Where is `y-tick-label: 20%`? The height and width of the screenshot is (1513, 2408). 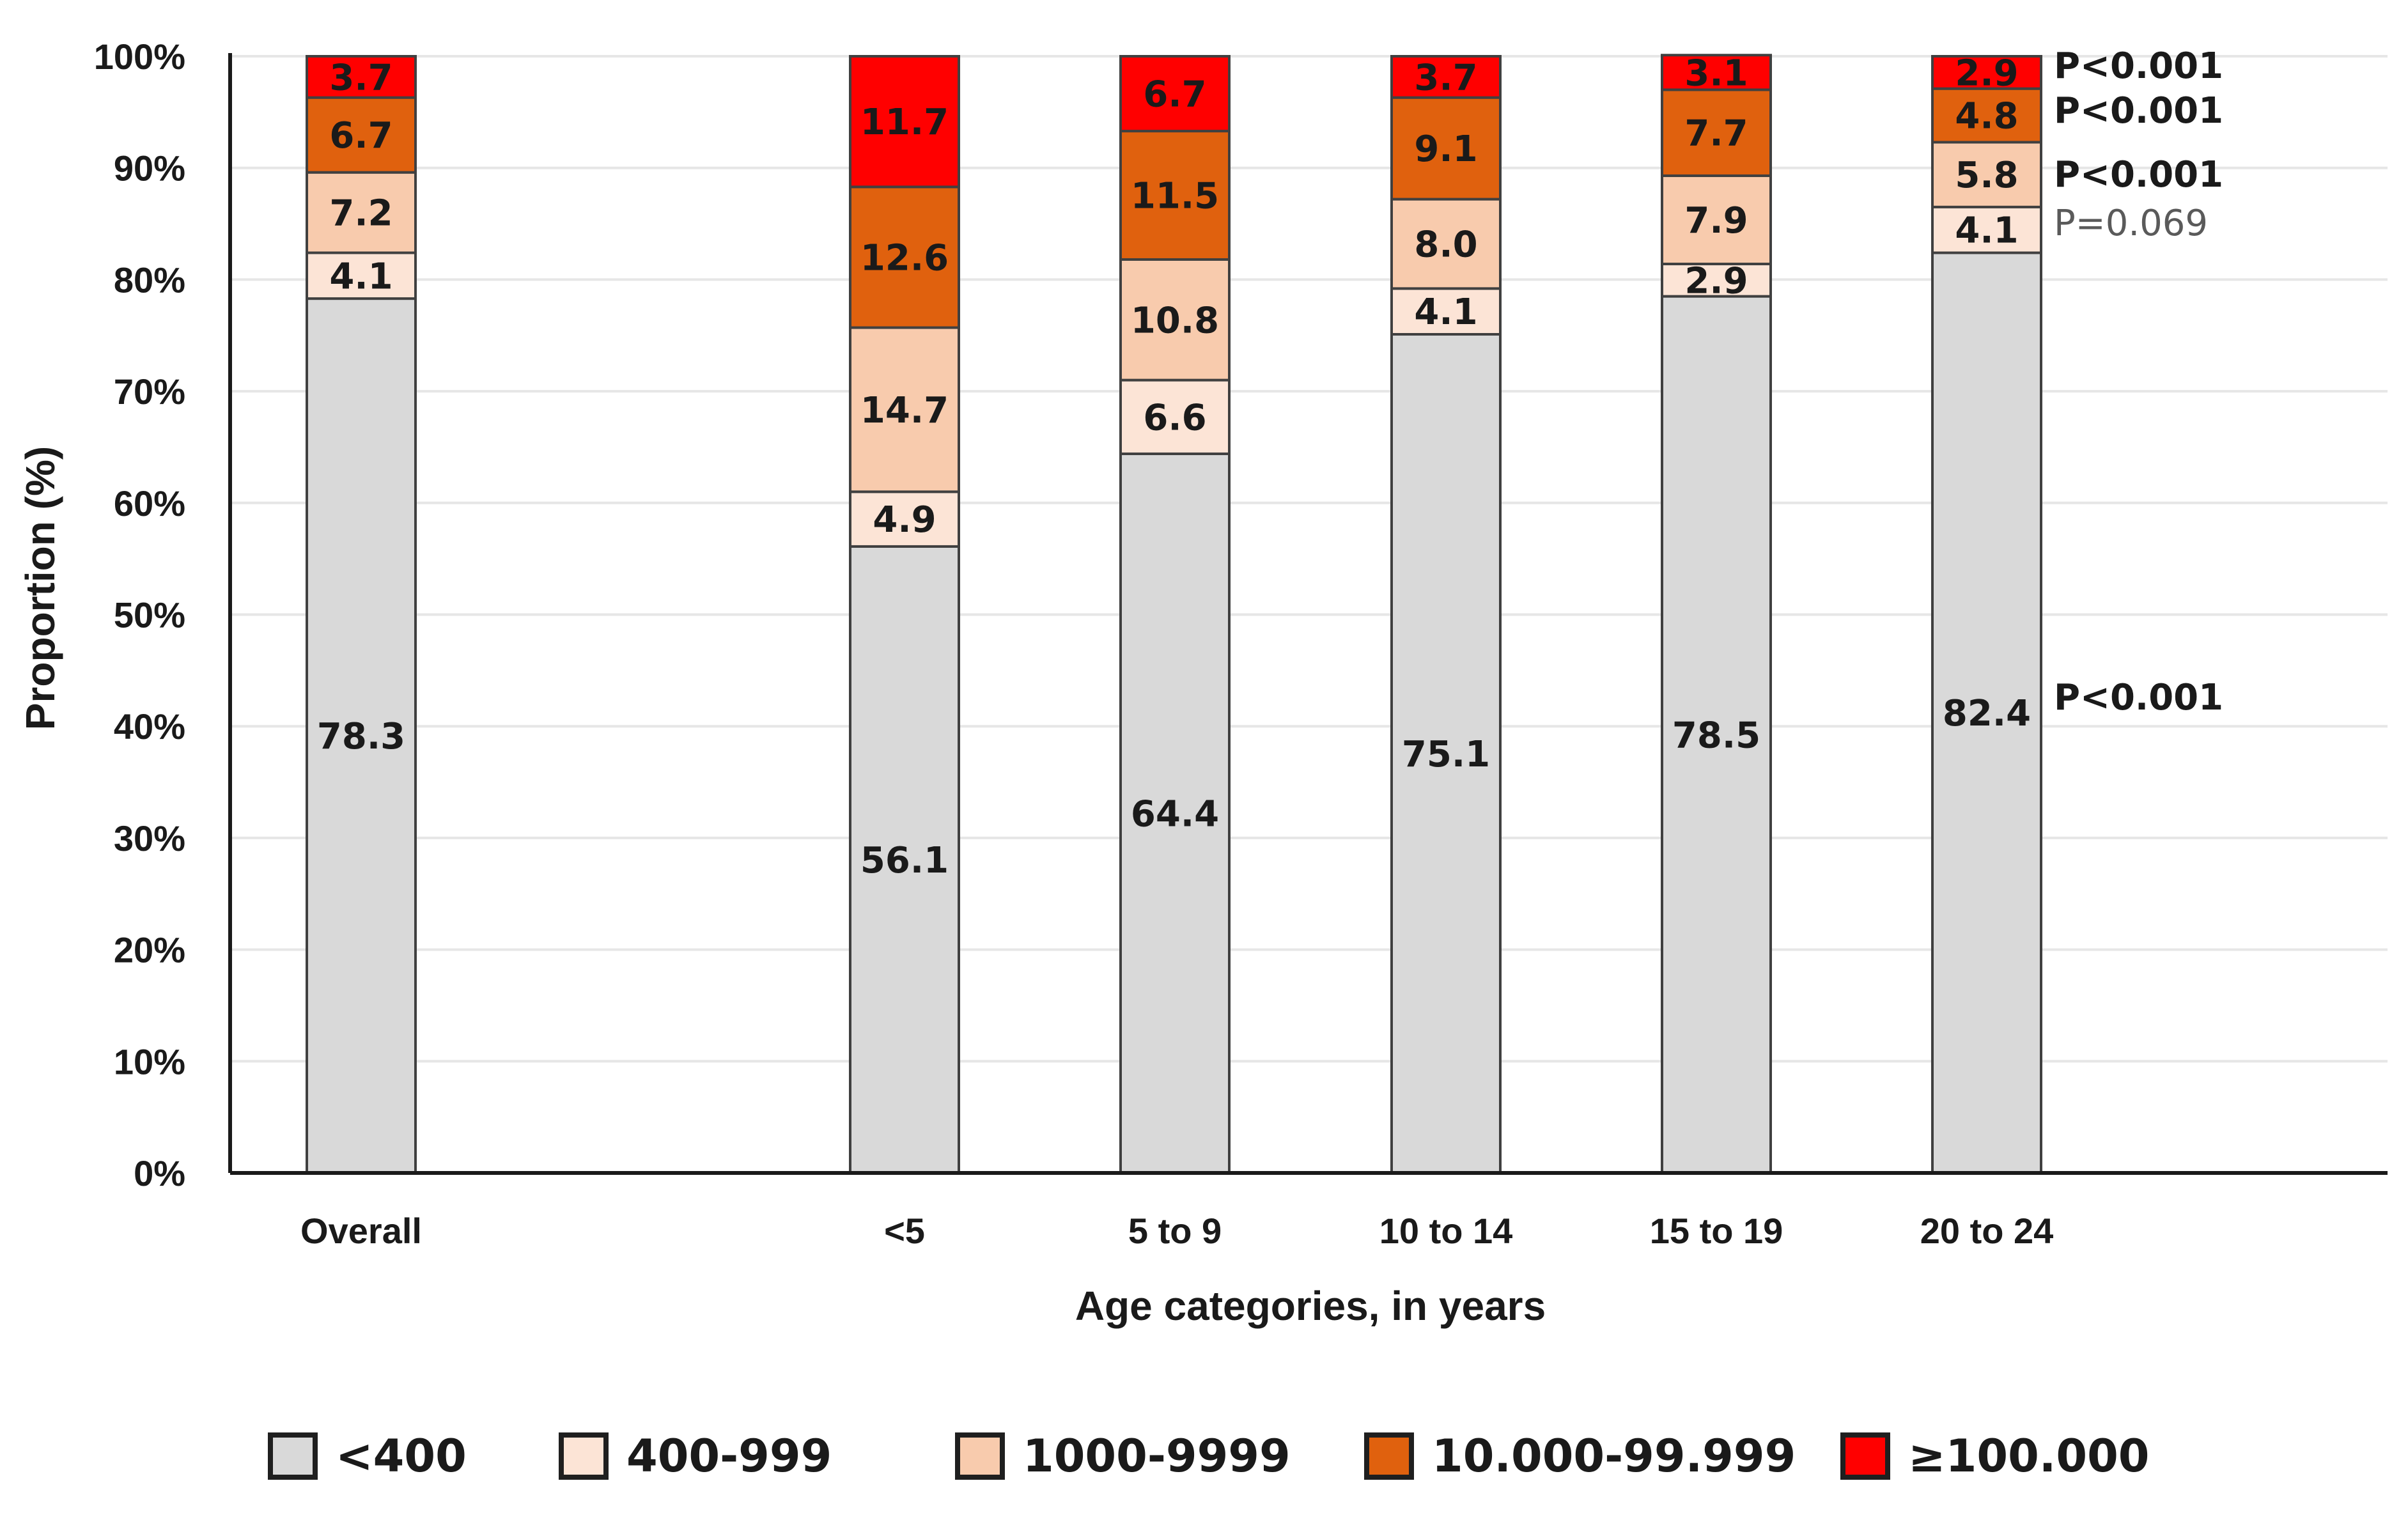
y-tick-label: 20% is located at coordinates (149, 950).